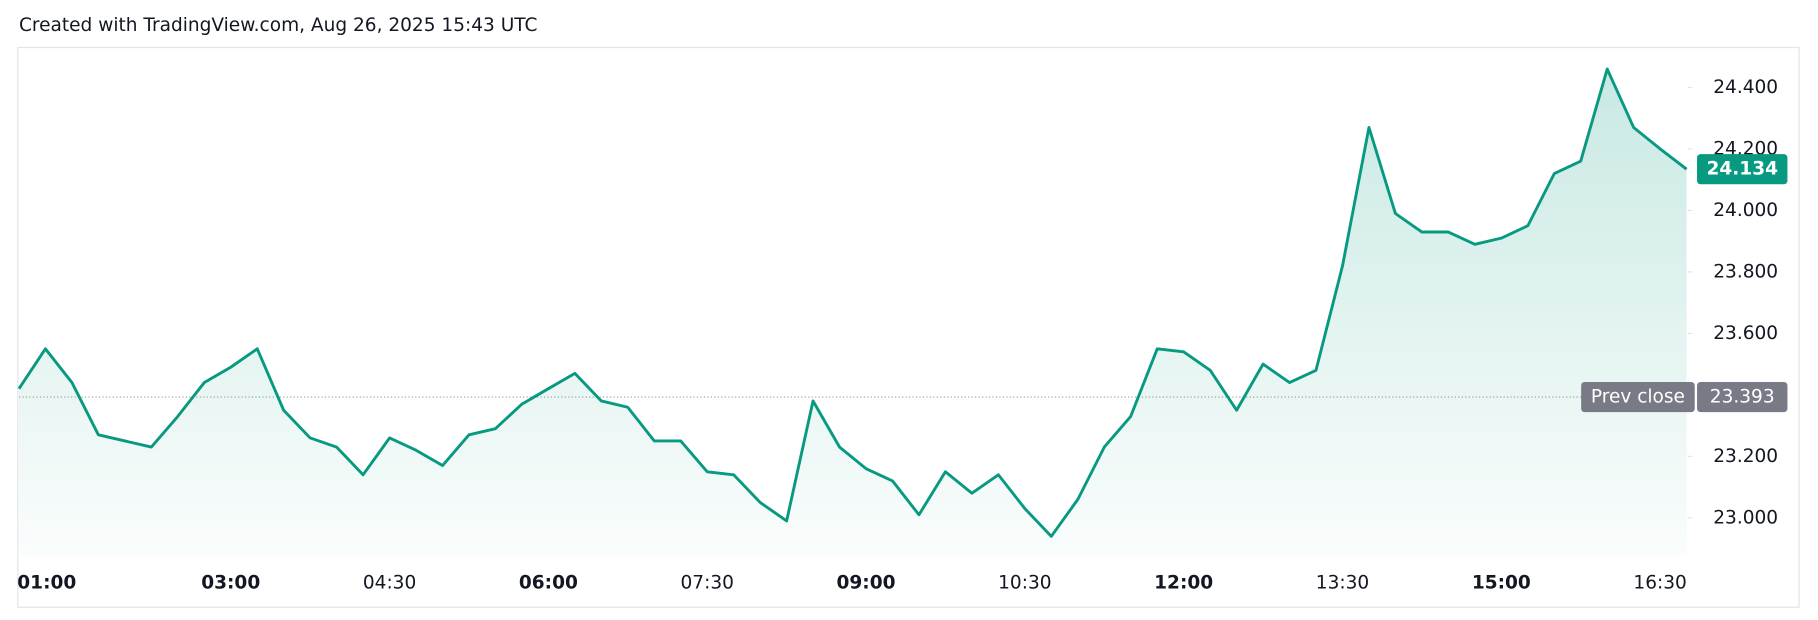 The width and height of the screenshot is (1818, 620). Describe the element at coordinates (1745, 87) in the screenshot. I see `y-tick-label: 24.400` at that location.